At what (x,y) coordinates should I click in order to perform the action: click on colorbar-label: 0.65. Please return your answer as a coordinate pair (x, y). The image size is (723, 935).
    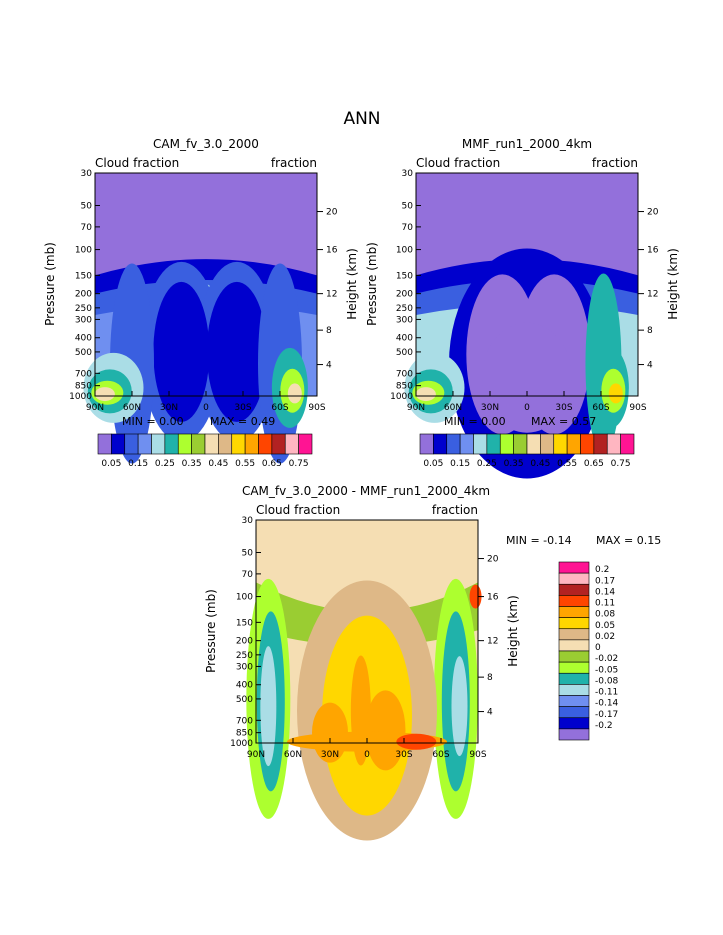
    Looking at the image, I should click on (594, 464).